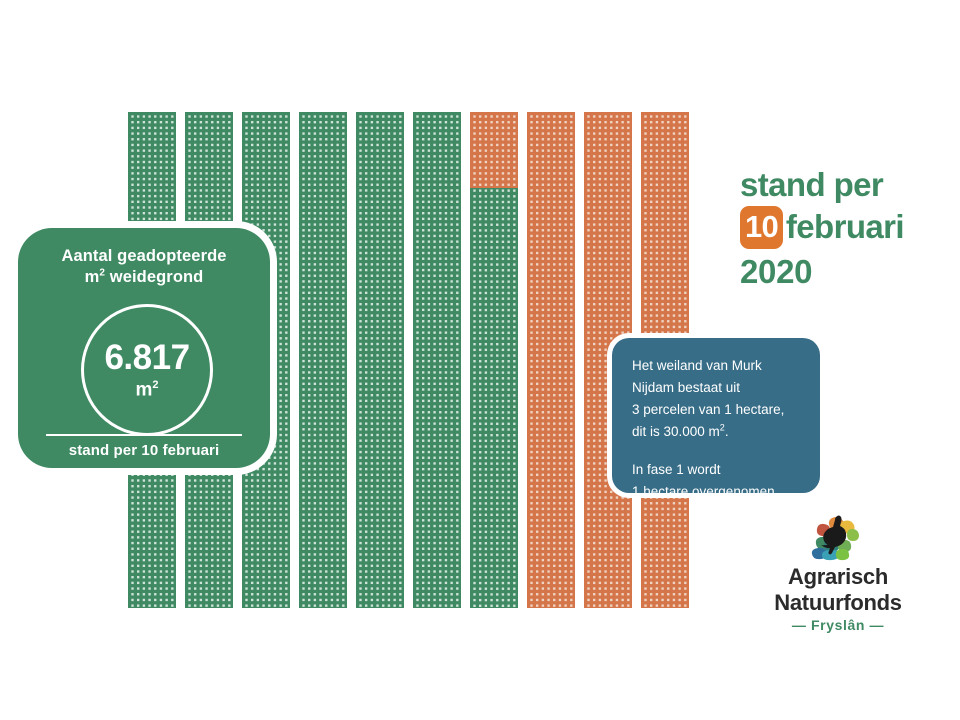 The image size is (960, 720). Describe the element at coordinates (323, 360) in the screenshot. I see `parcel-column-4-green` at that location.